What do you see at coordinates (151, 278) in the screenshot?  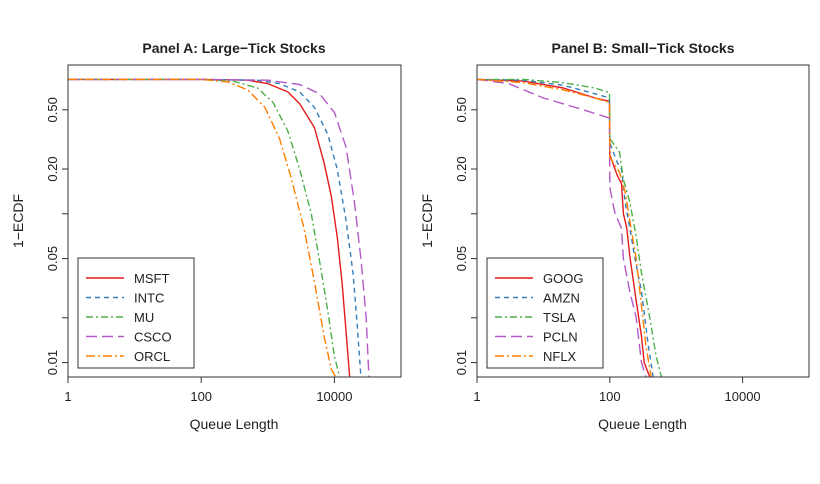 I see `legend-label: MSFT` at bounding box center [151, 278].